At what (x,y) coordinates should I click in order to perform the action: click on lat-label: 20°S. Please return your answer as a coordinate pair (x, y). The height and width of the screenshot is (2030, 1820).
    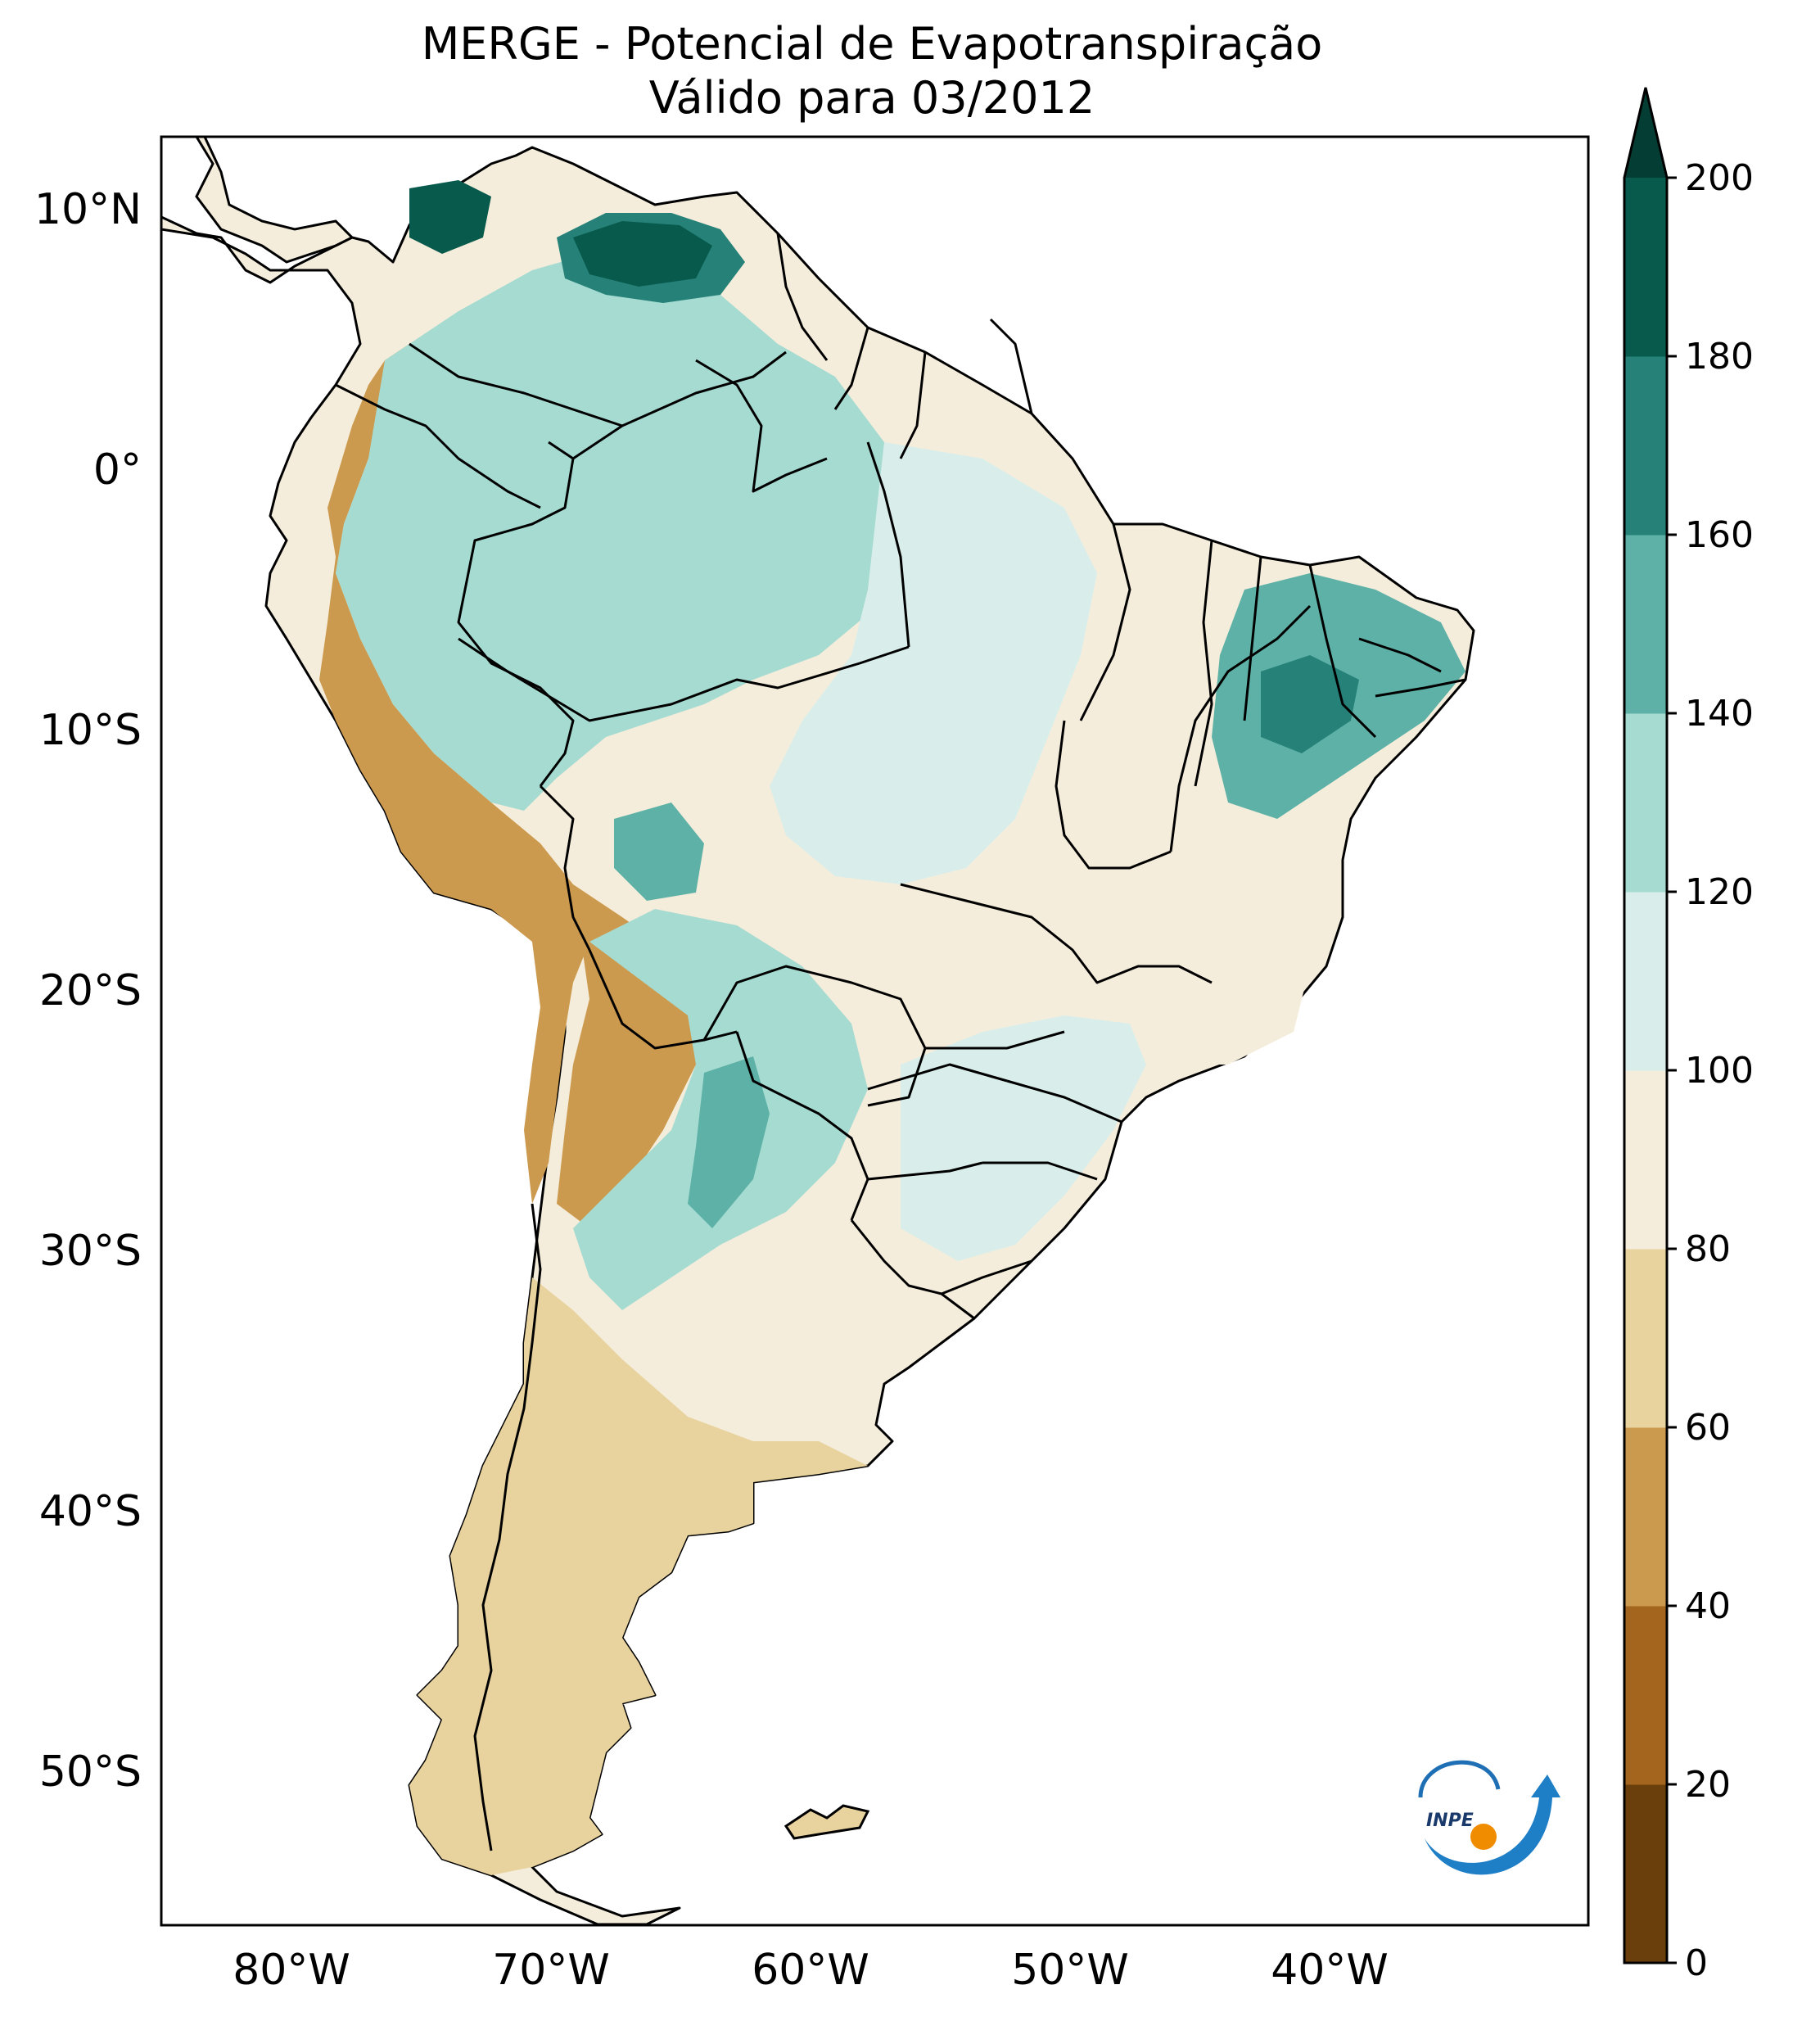
    Looking at the image, I should click on (90, 990).